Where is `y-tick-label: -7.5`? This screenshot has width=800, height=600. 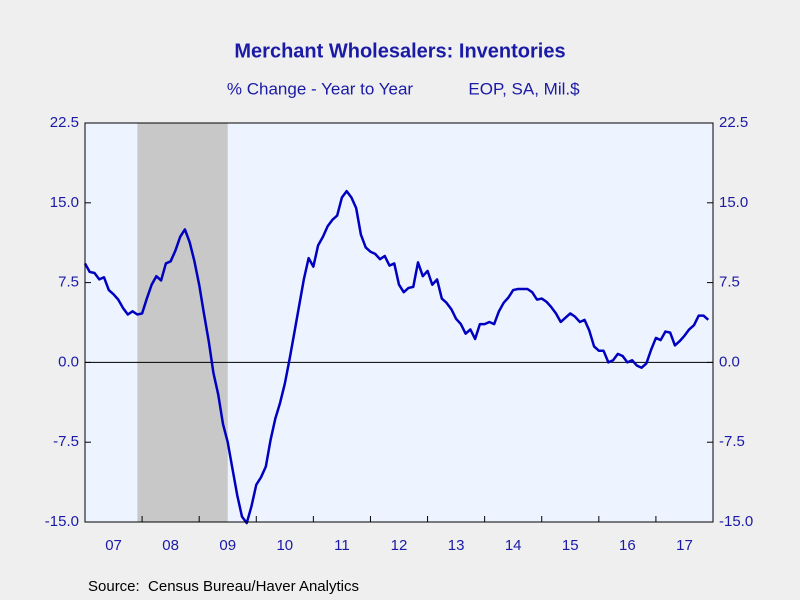 y-tick-label: -7.5 is located at coordinates (66, 441).